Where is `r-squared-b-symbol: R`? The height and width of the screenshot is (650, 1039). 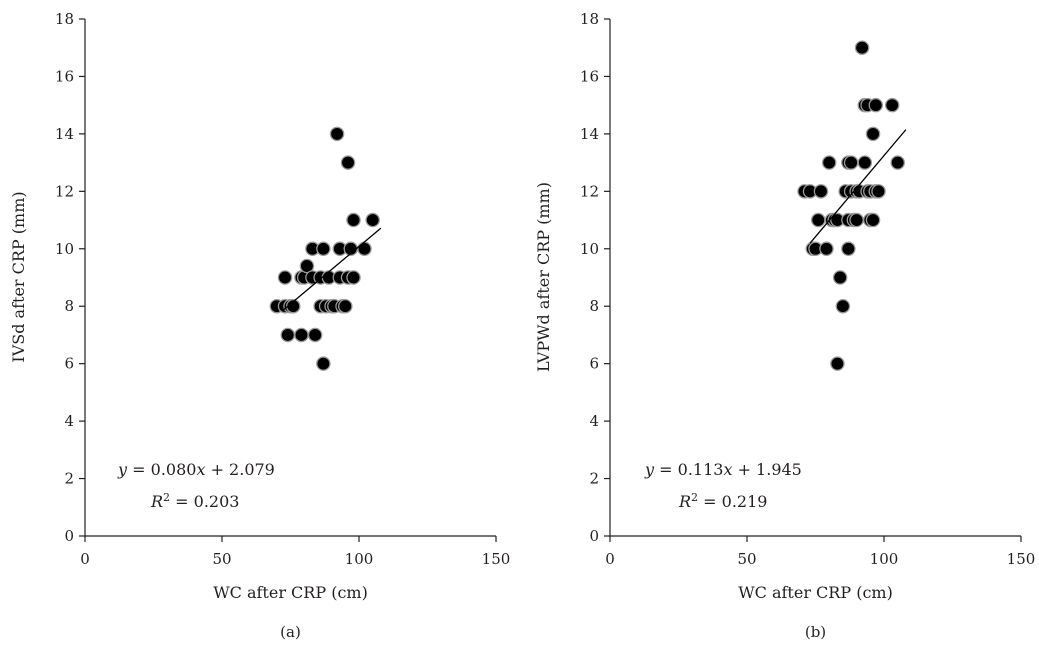 r-squared-b-symbol: R is located at coordinates (684, 501).